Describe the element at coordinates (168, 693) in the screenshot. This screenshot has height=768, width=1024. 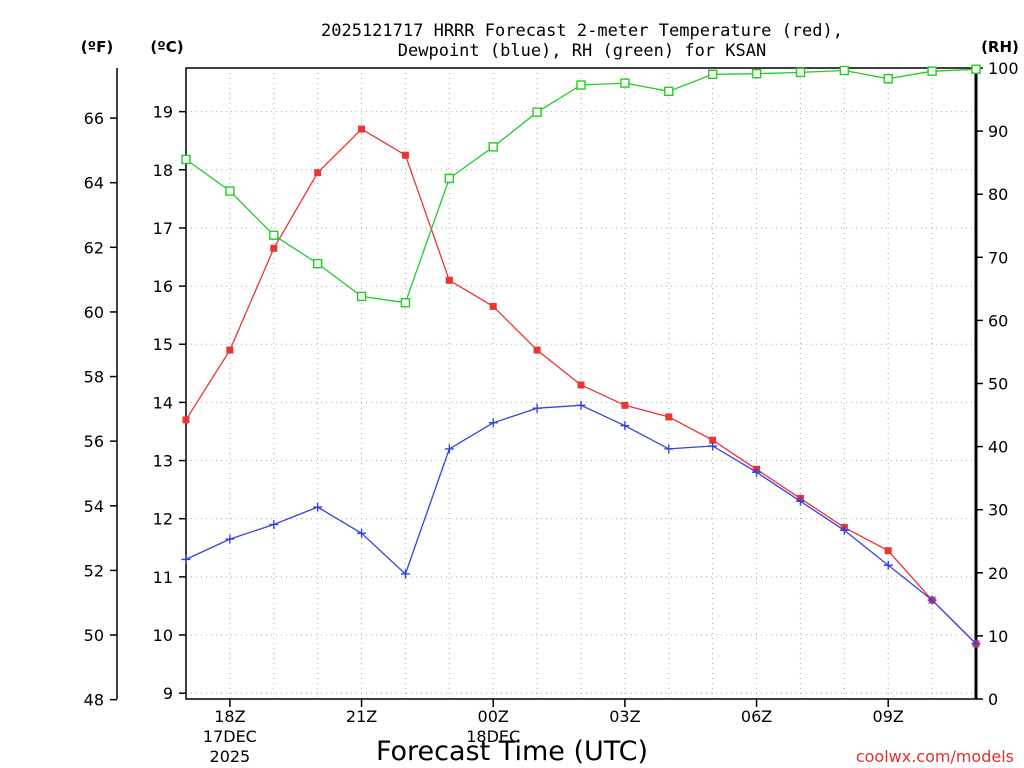
I see `celsius-tick-label: 9` at that location.